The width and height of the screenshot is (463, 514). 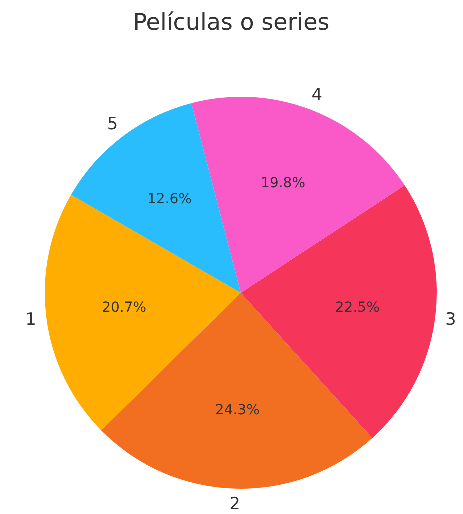 I want to click on slice-label: 3, so click(x=451, y=320).